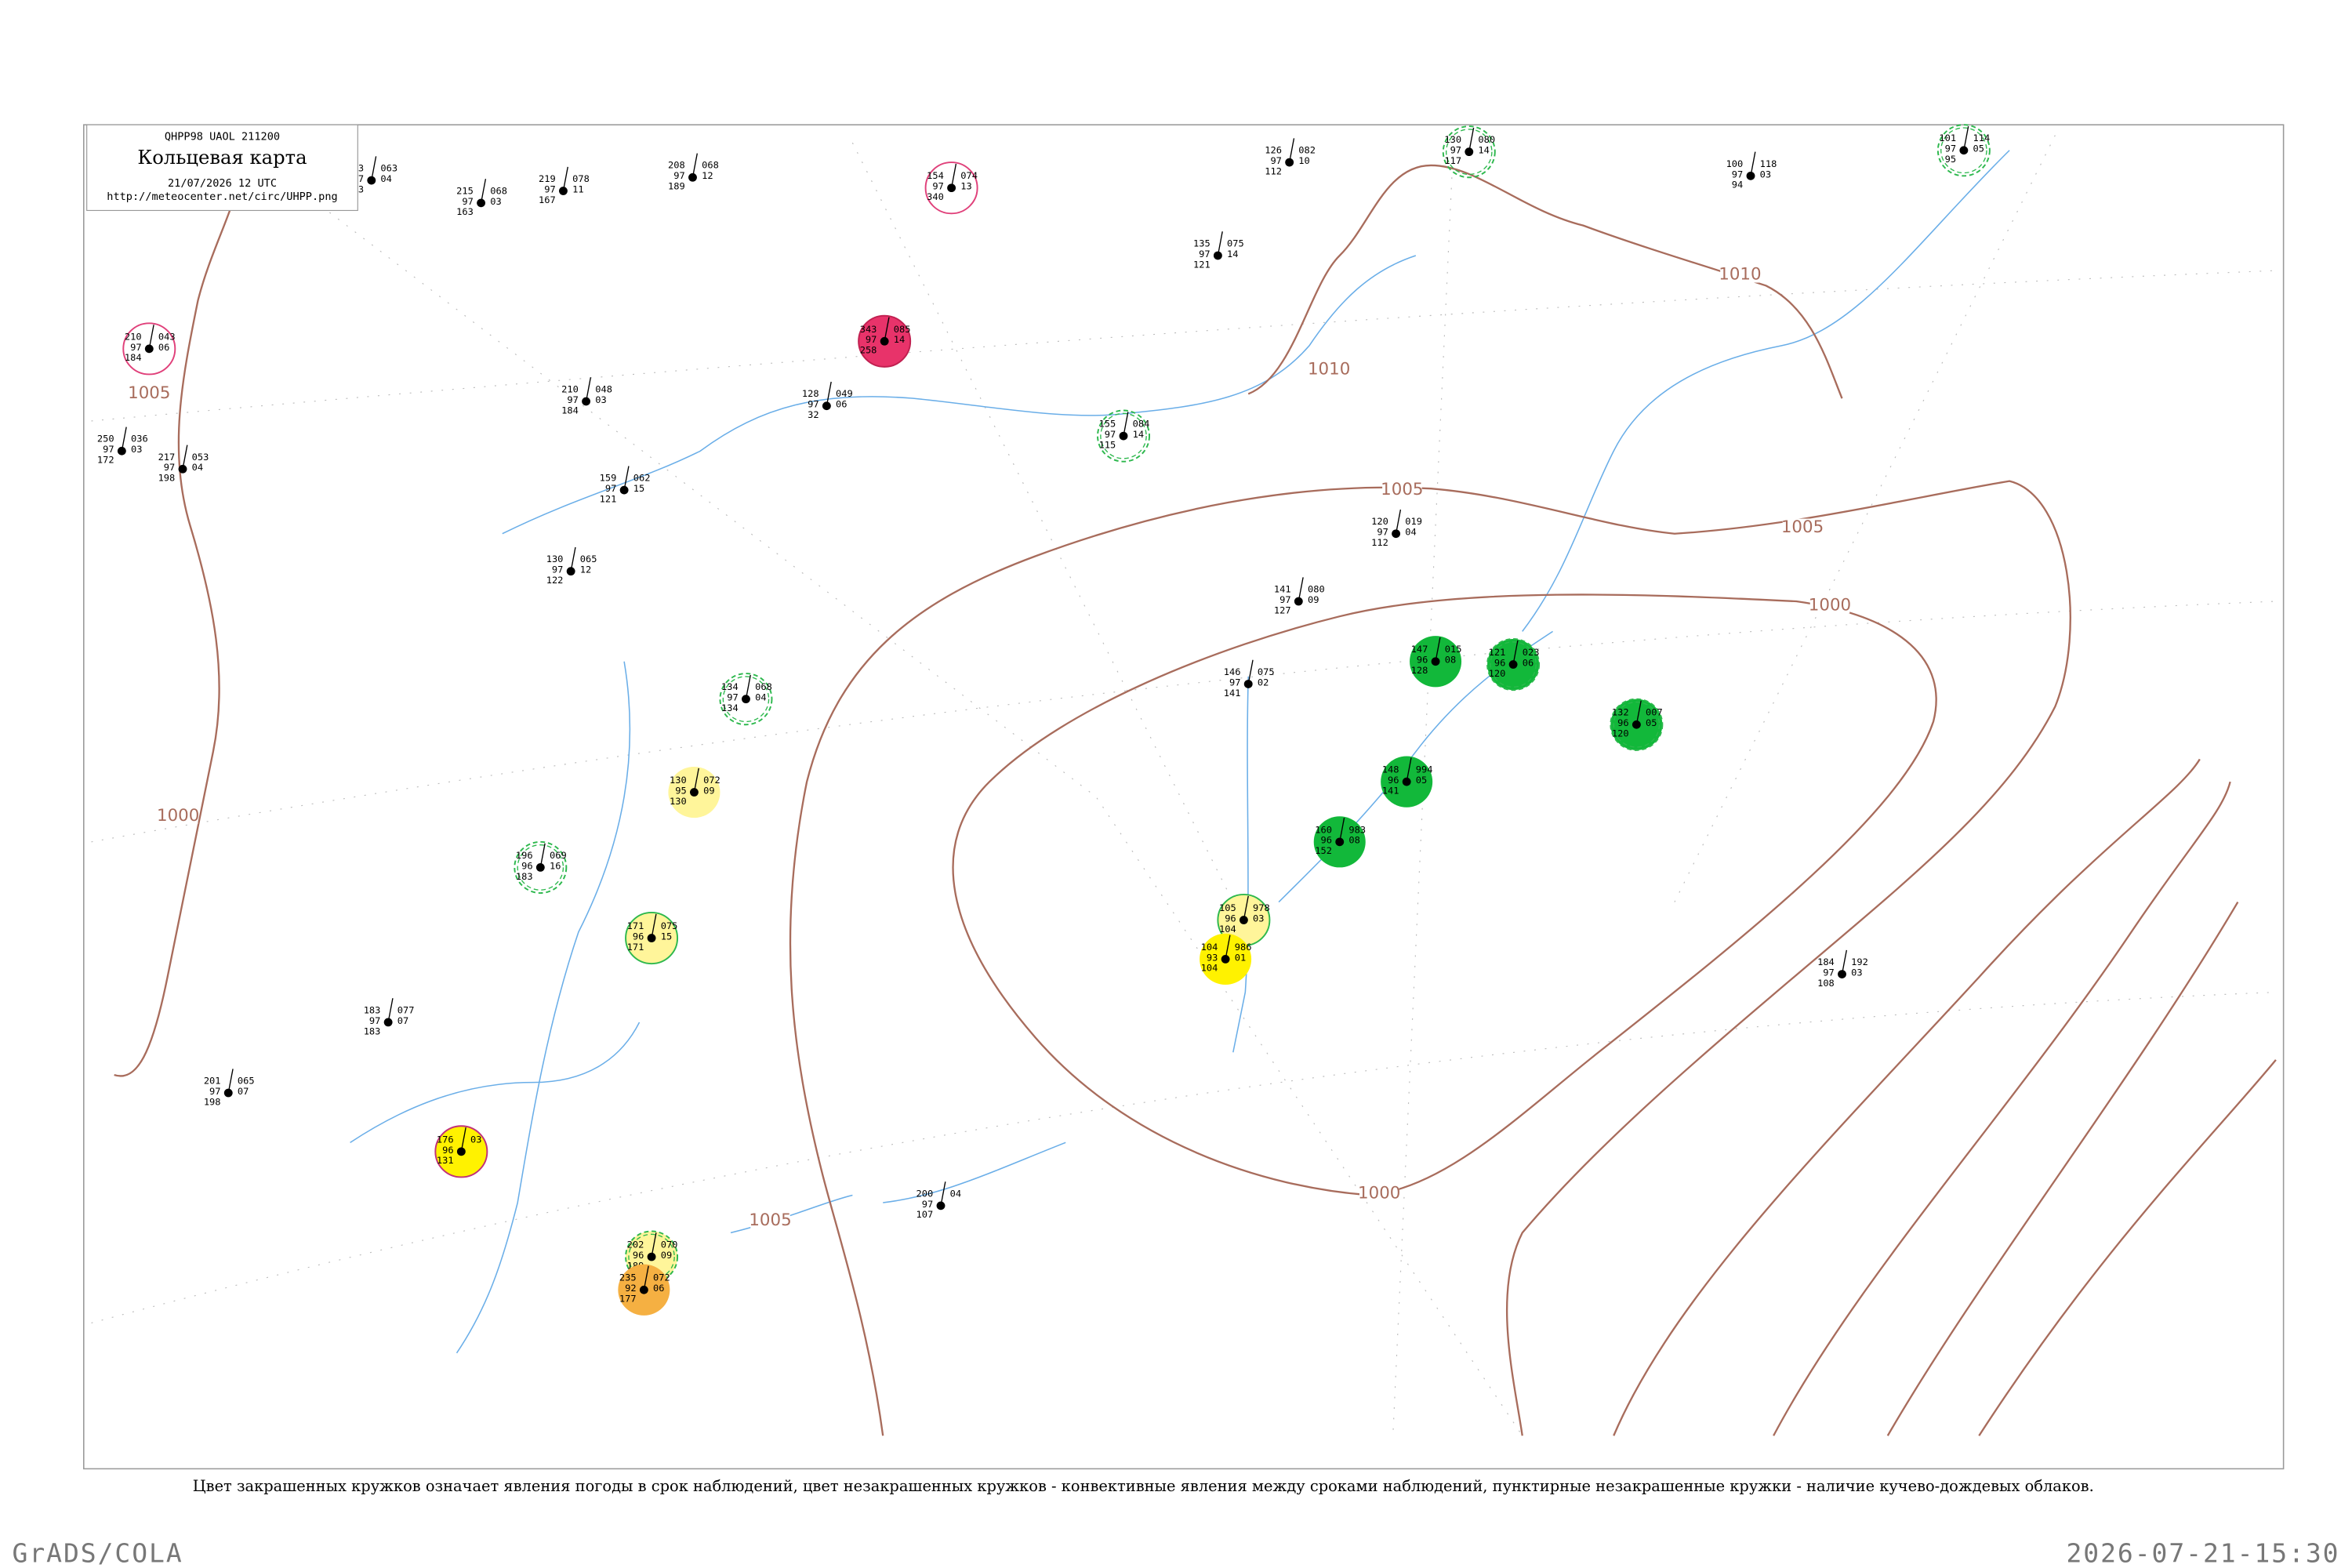 This screenshot has width=2352, height=1568. Describe the element at coordinates (1282, 609) in the screenshot. I see `station-value: 127` at that location.